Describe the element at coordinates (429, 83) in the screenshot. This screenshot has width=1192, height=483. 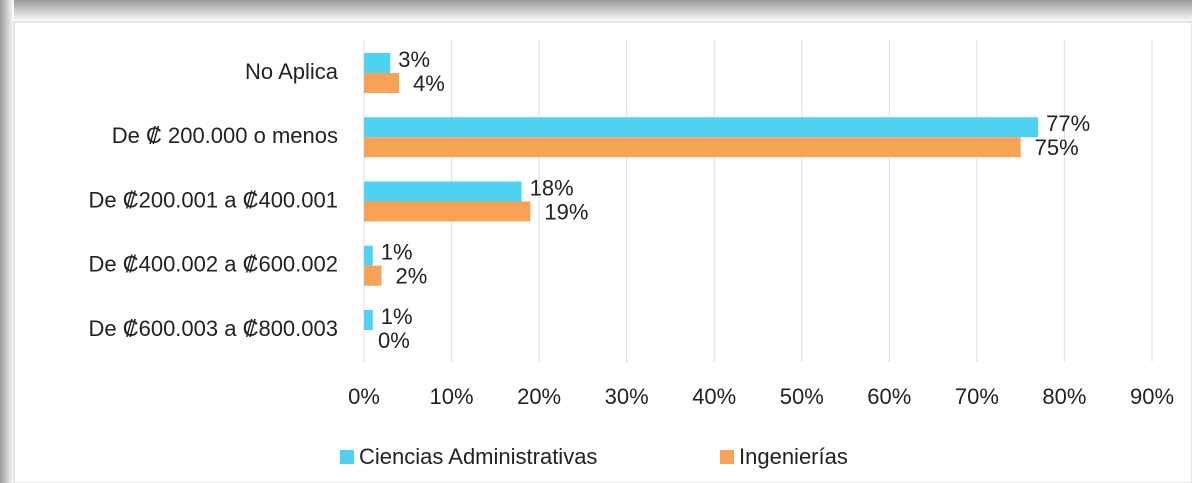
I see `data-label: 4%` at that location.